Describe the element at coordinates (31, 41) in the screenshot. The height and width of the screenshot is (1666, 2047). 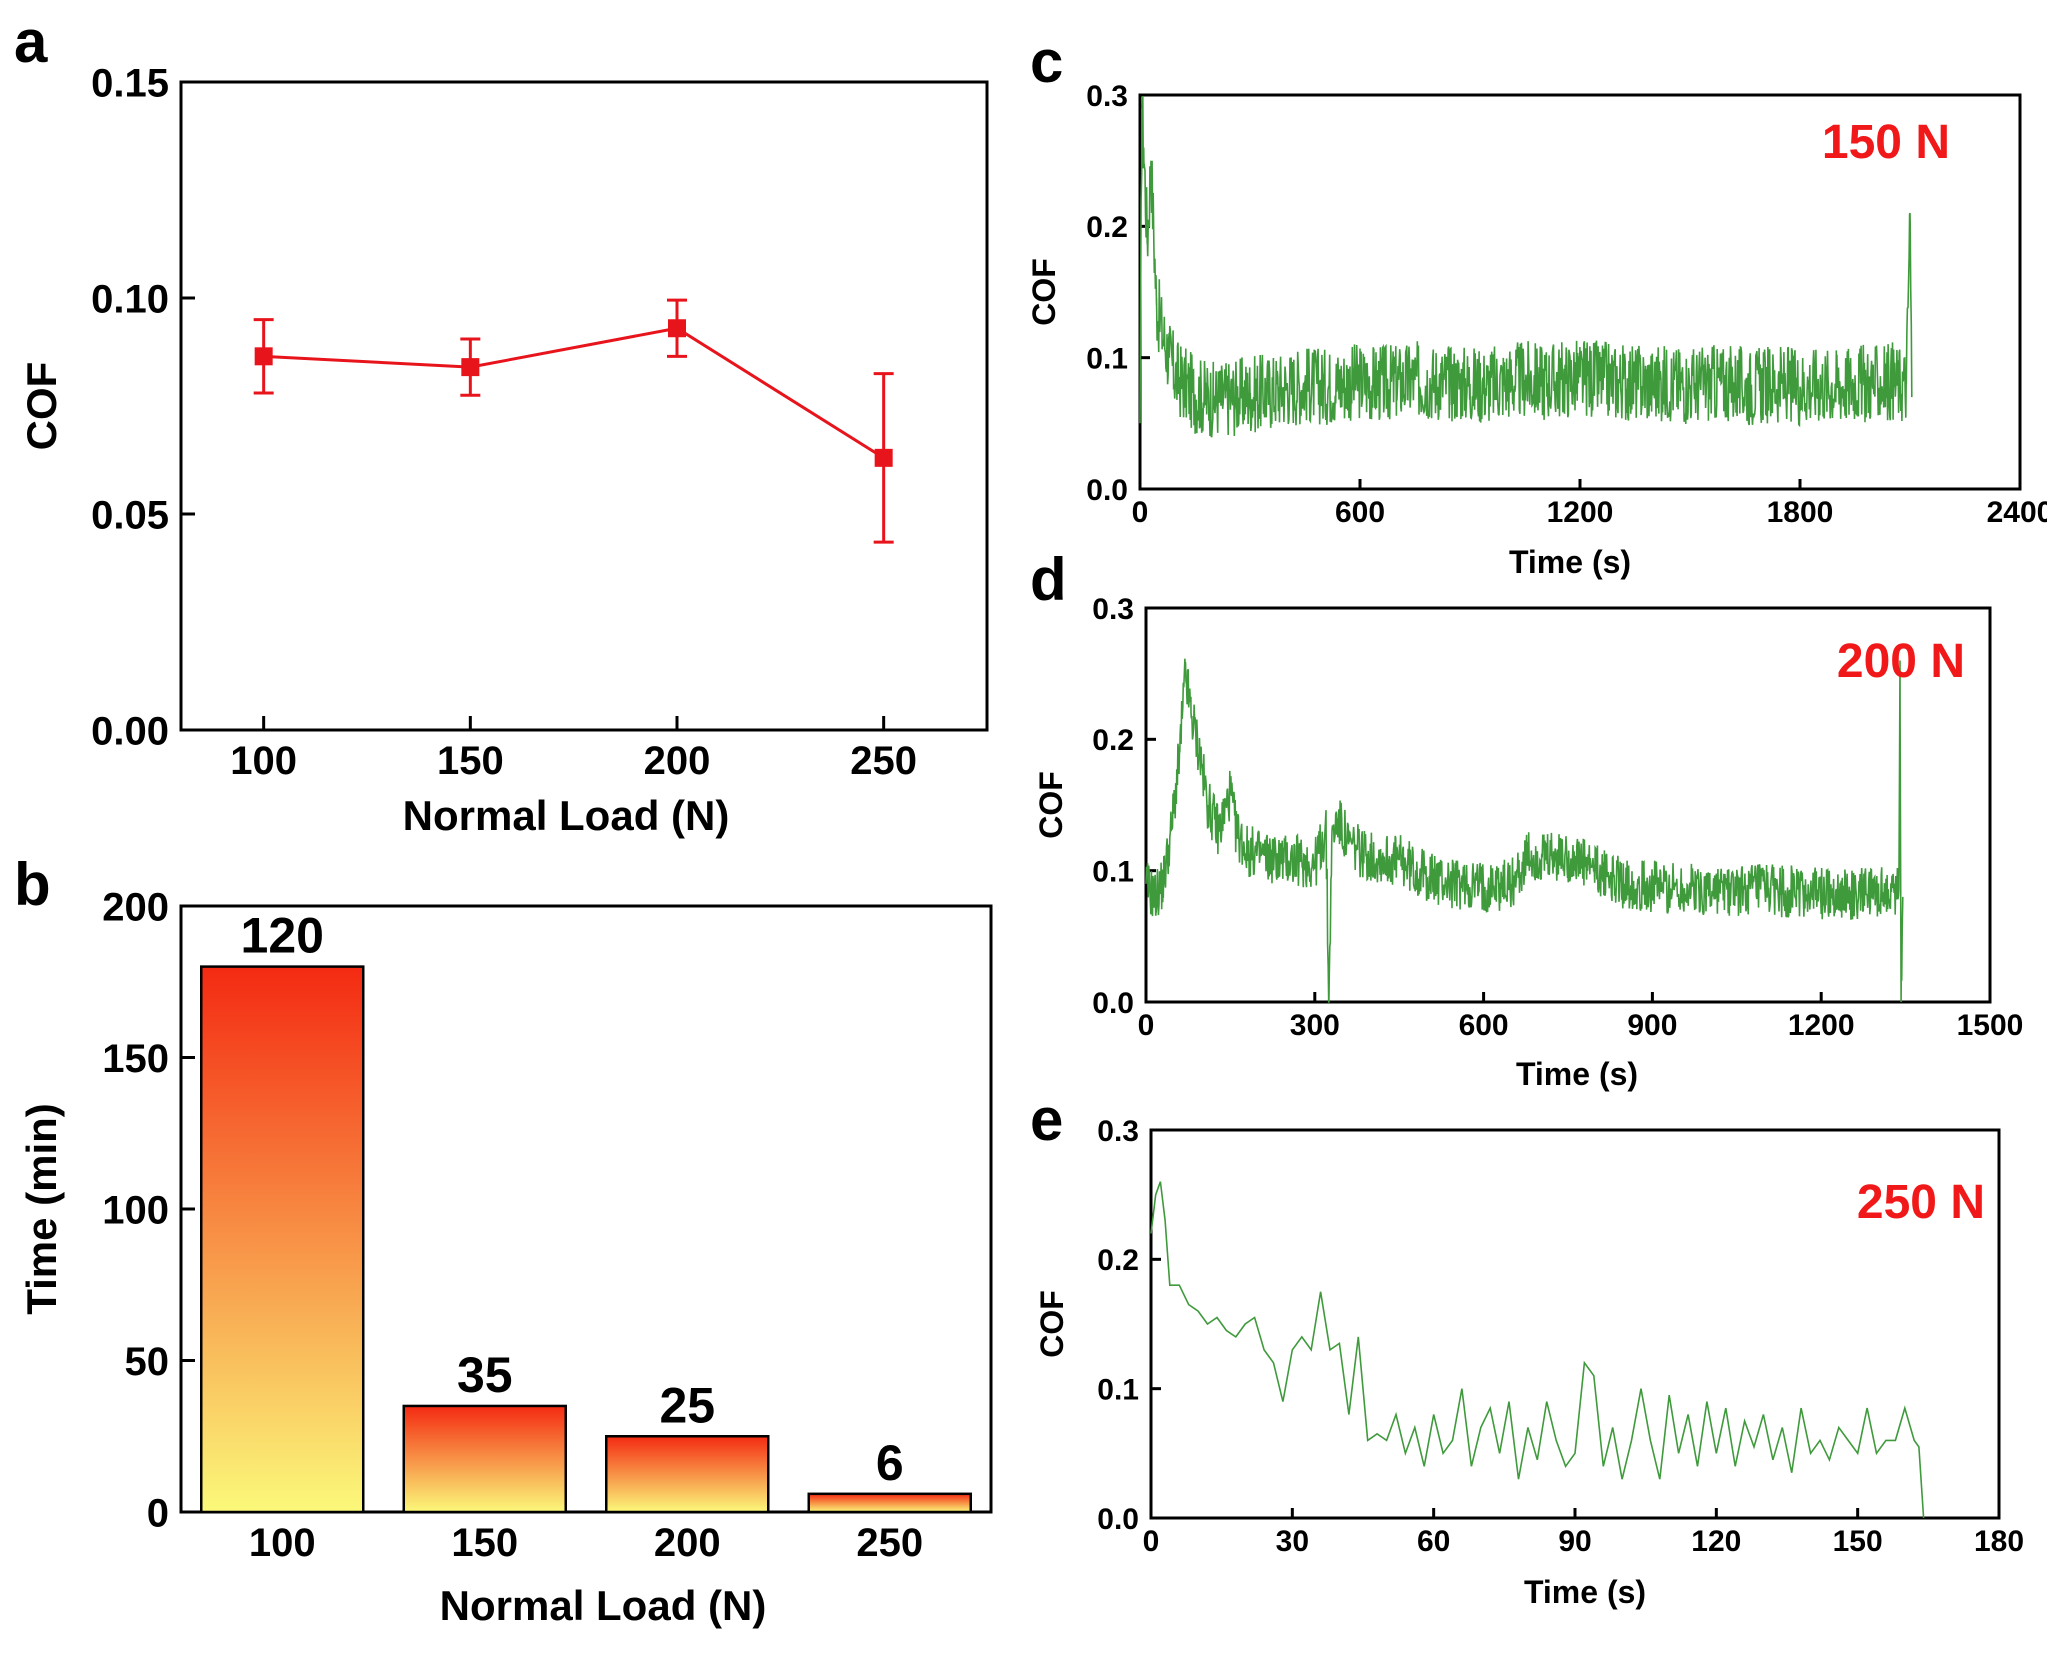
I see `panel-letter-a: a` at that location.